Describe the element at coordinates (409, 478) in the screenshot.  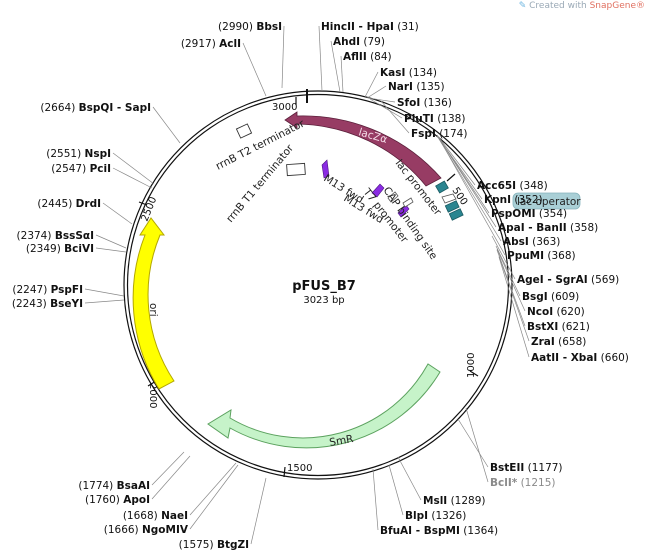
I see `leader-line-msli` at that location.